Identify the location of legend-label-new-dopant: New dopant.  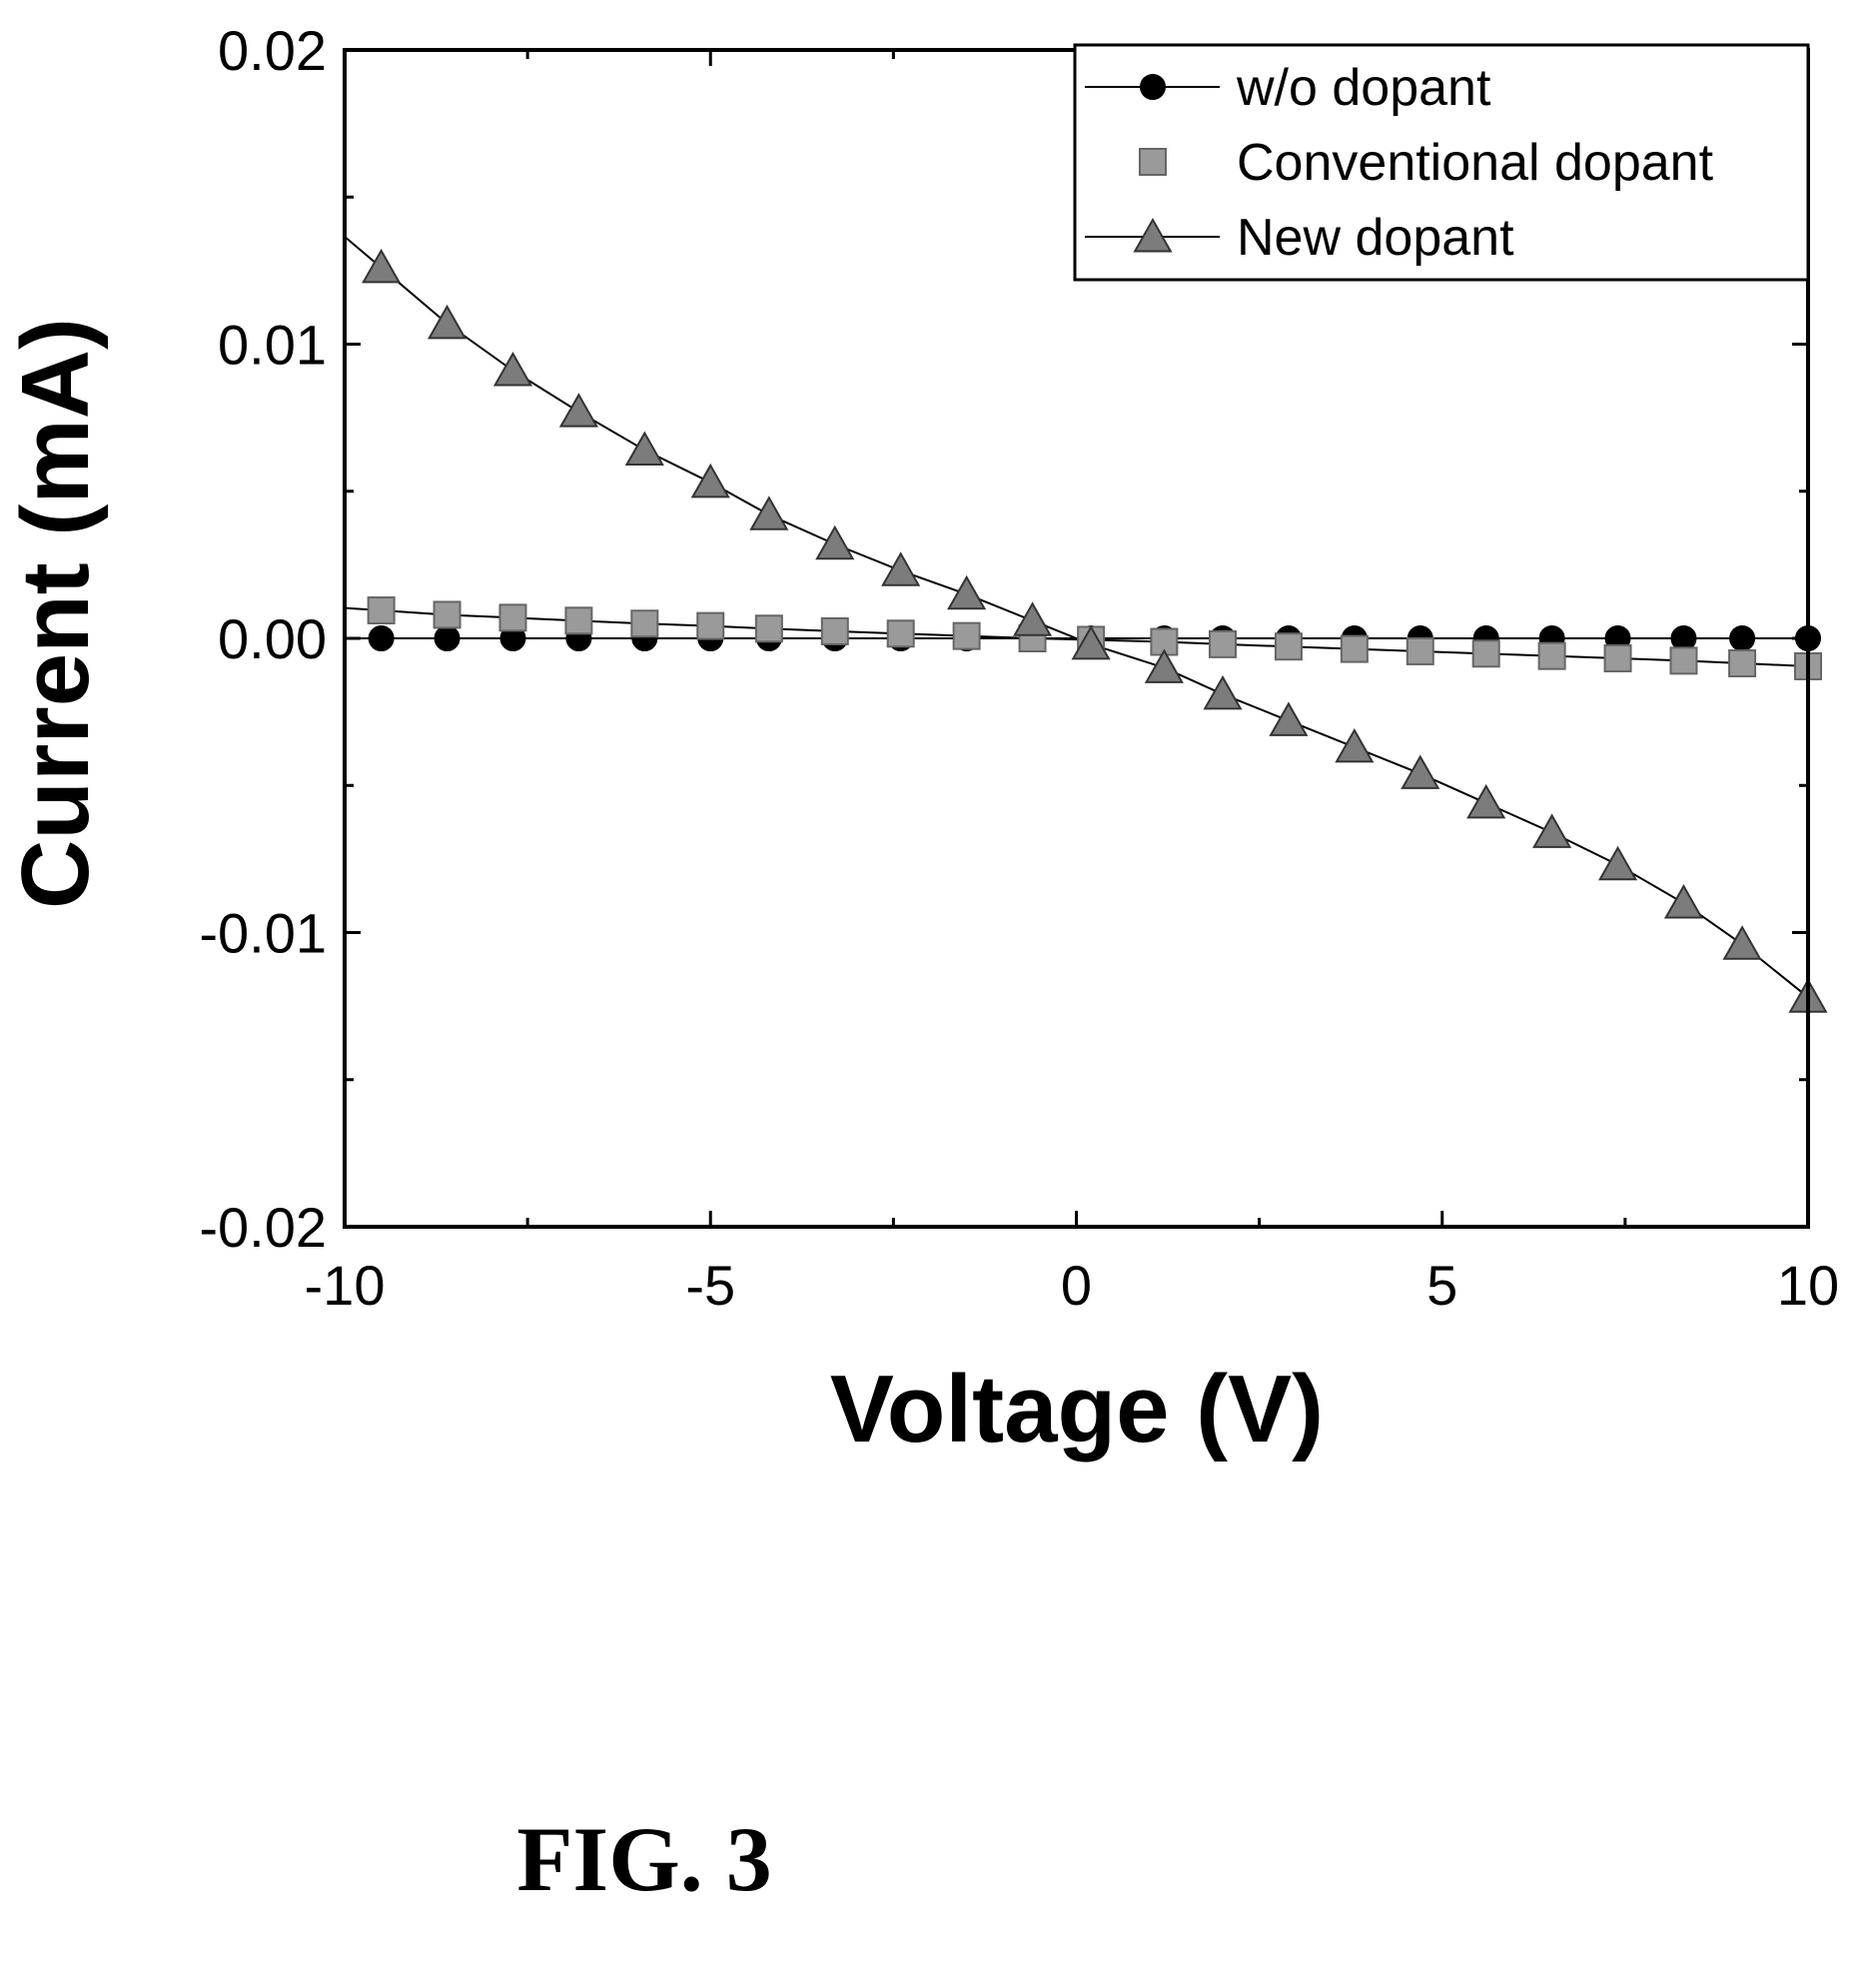
(1375, 238).